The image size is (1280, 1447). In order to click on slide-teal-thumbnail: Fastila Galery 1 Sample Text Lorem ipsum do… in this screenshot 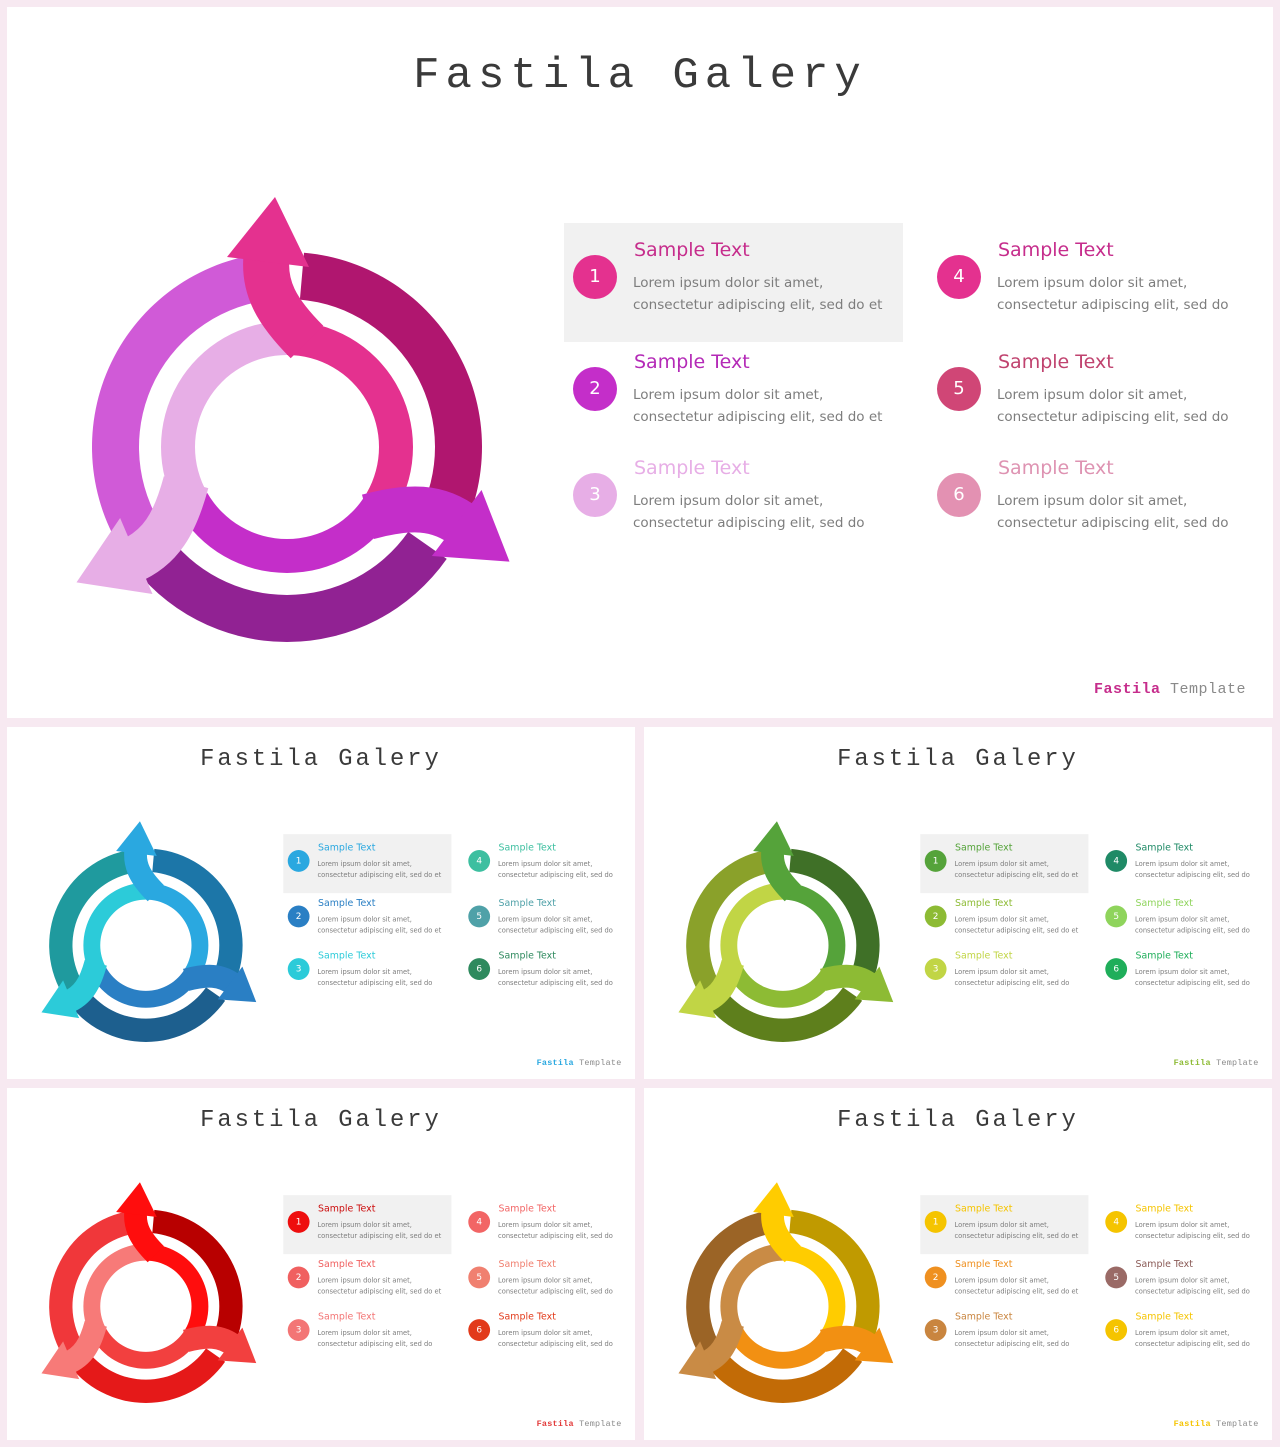, I will do `click(321, 903)`.